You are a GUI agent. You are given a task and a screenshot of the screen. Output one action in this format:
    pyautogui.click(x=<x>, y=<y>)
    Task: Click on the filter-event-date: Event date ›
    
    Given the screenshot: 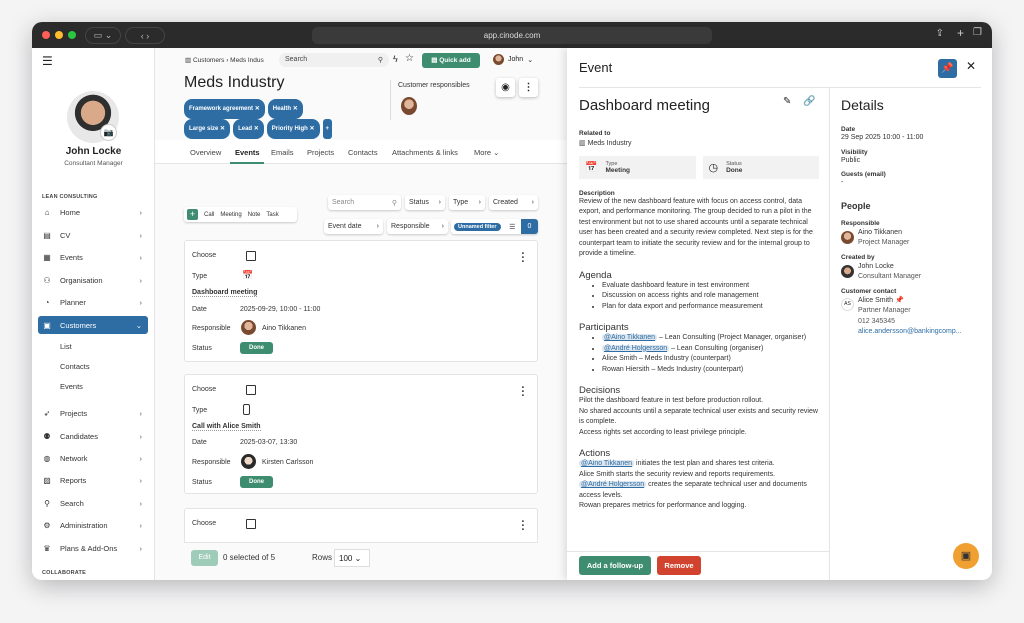 What is the action you would take?
    pyautogui.click(x=353, y=226)
    